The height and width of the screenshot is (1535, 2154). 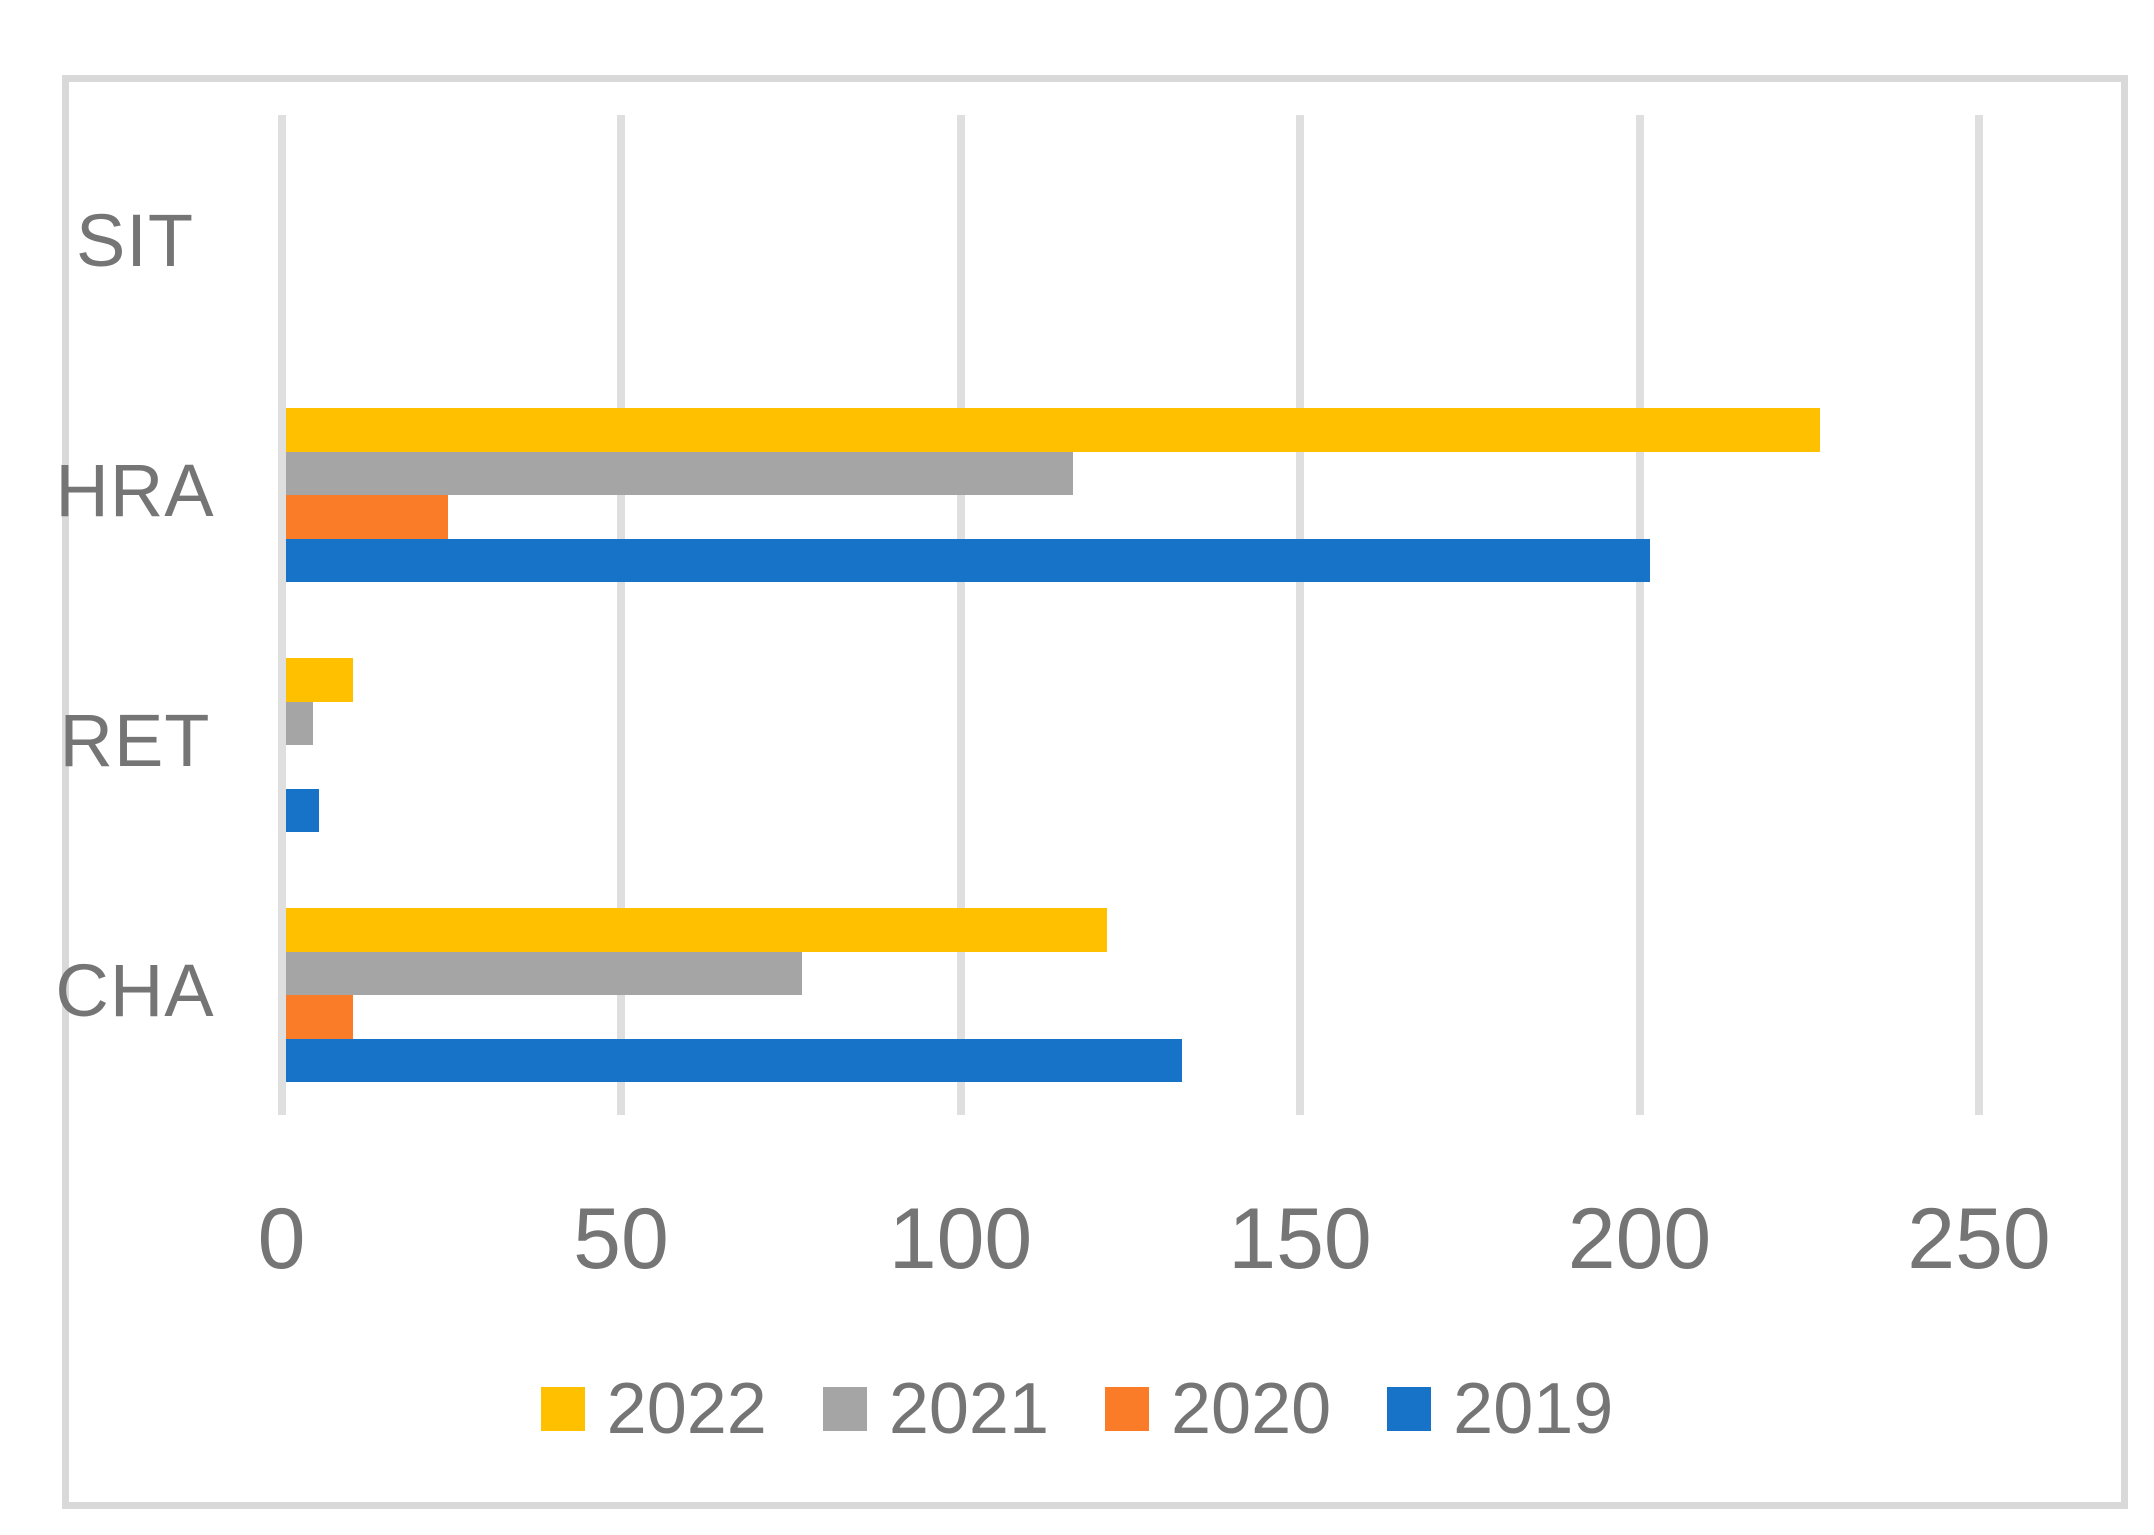 I want to click on x-axis-tick-label: 200, so click(x=1639, y=1239).